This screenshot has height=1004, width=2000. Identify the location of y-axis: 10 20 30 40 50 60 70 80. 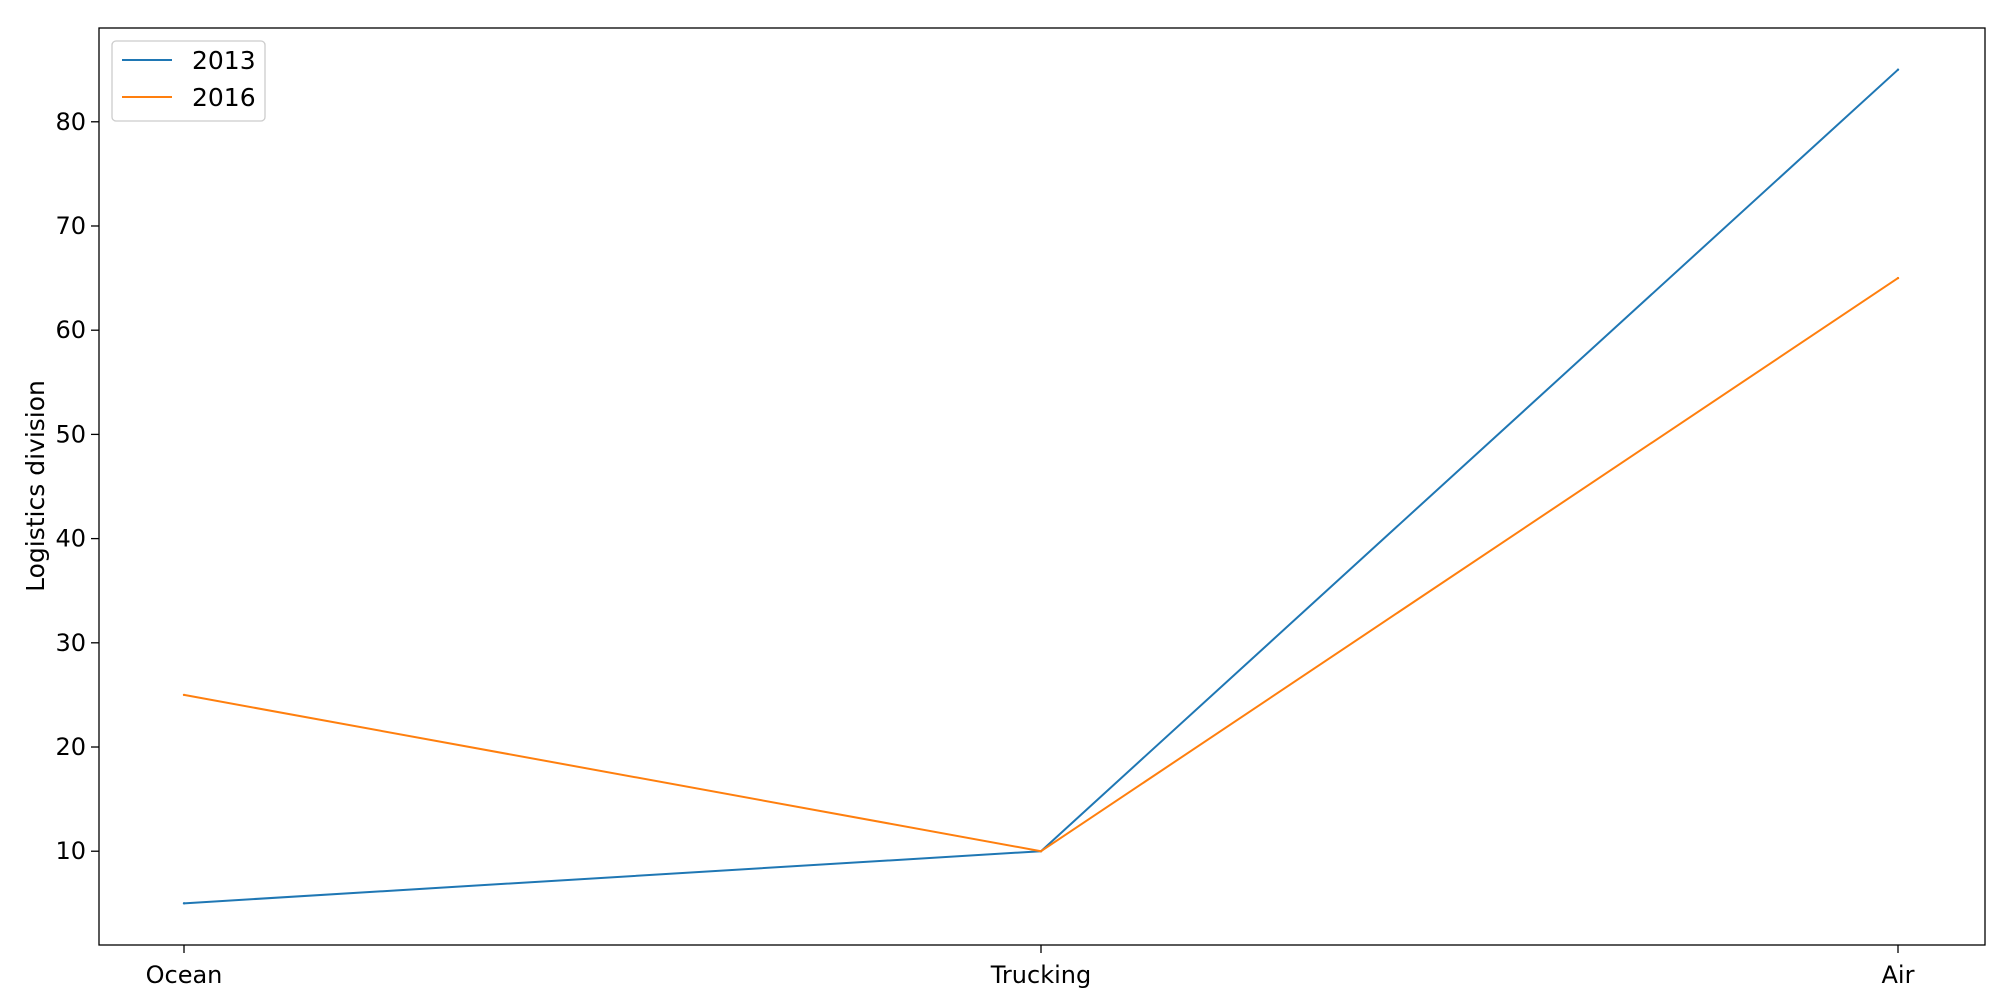
(77, 486).